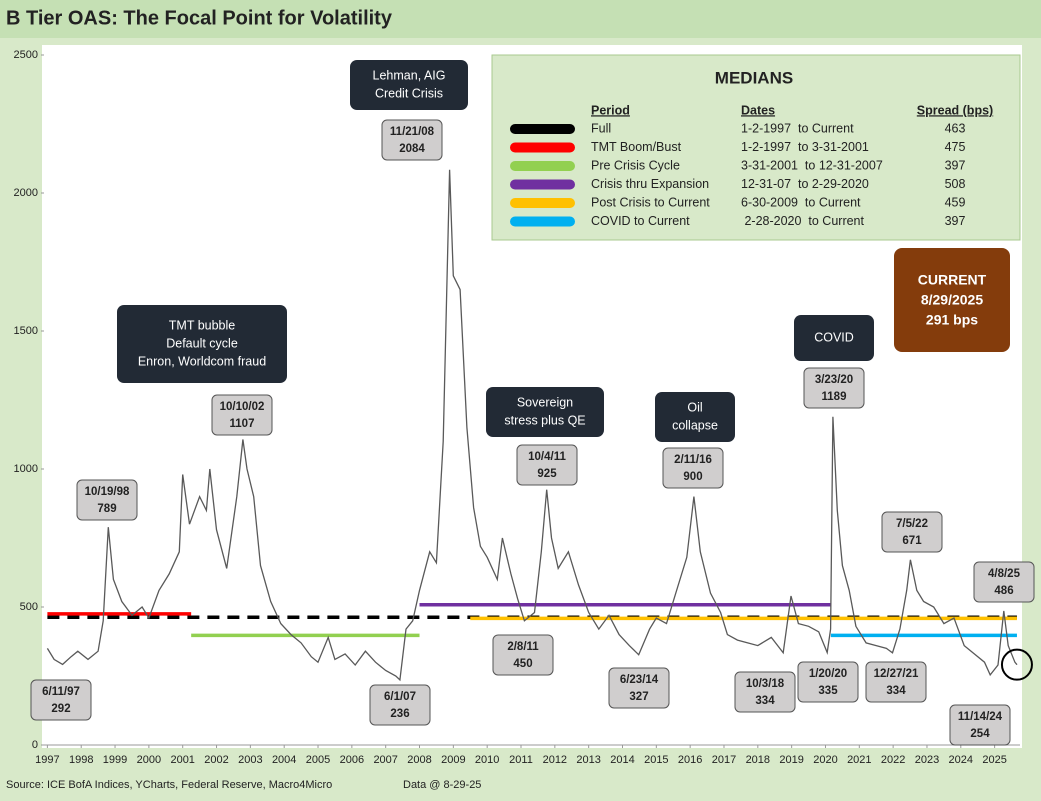 This screenshot has height=801, width=1041. What do you see at coordinates (828, 674) in the screenshot?
I see `point-date: 1/20/20` at bounding box center [828, 674].